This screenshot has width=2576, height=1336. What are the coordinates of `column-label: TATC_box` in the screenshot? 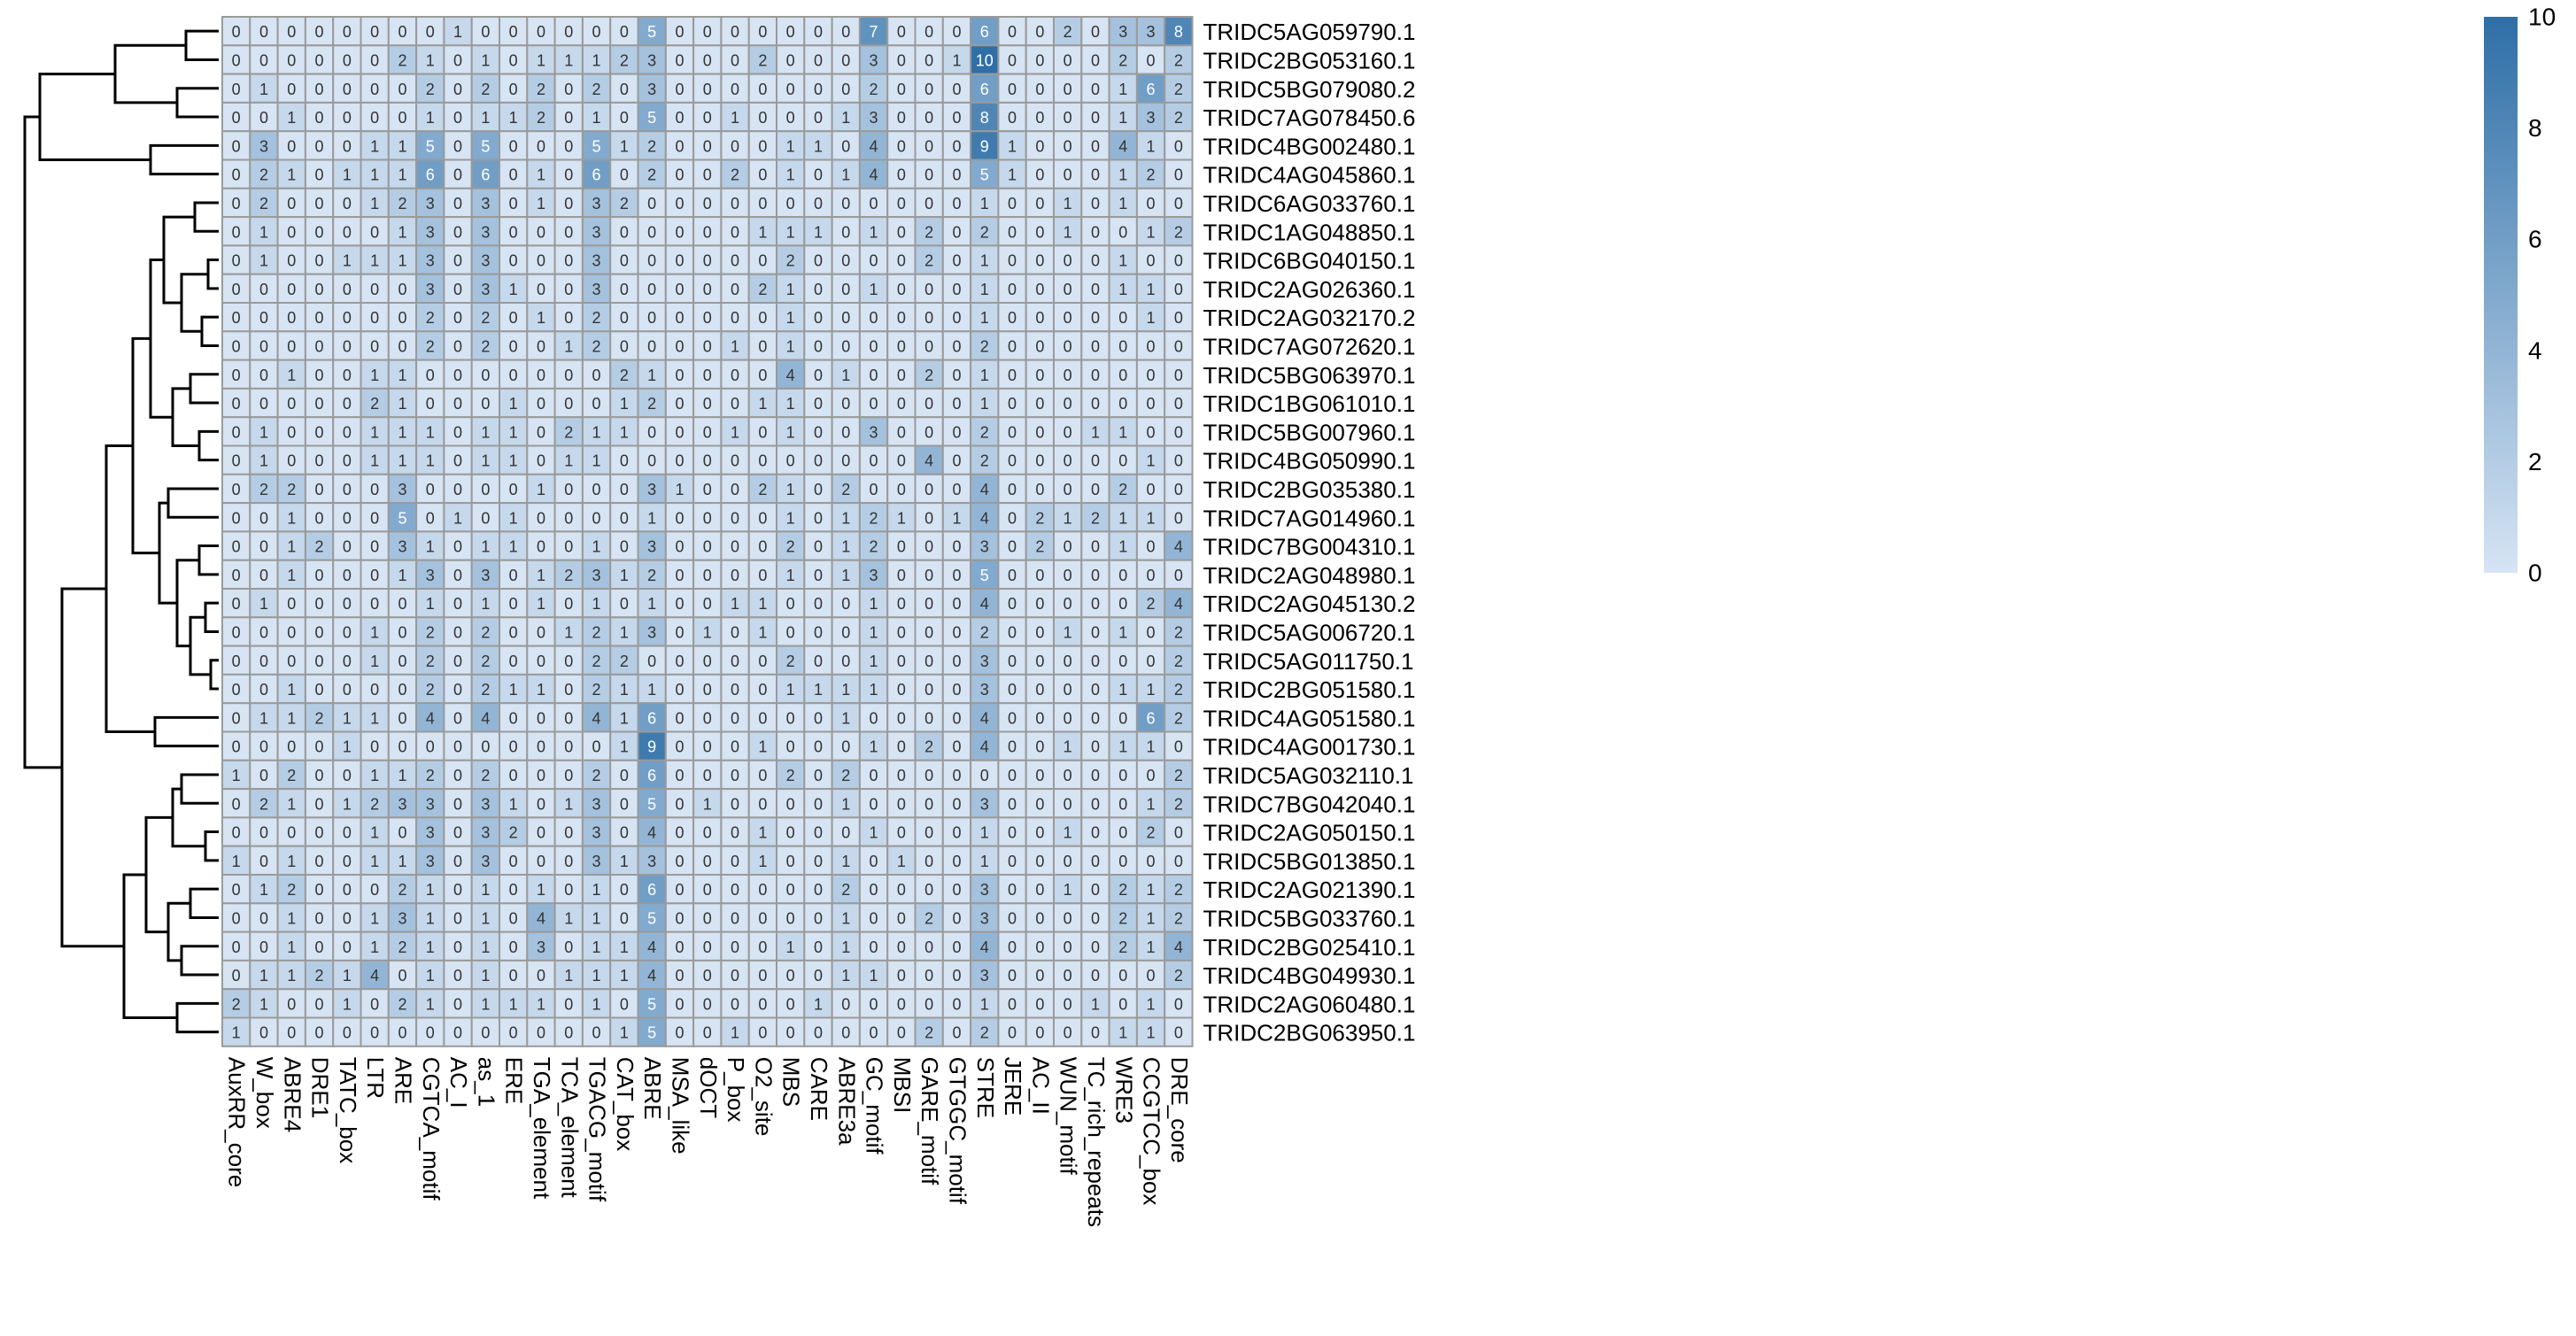 It's located at (348, 1110).